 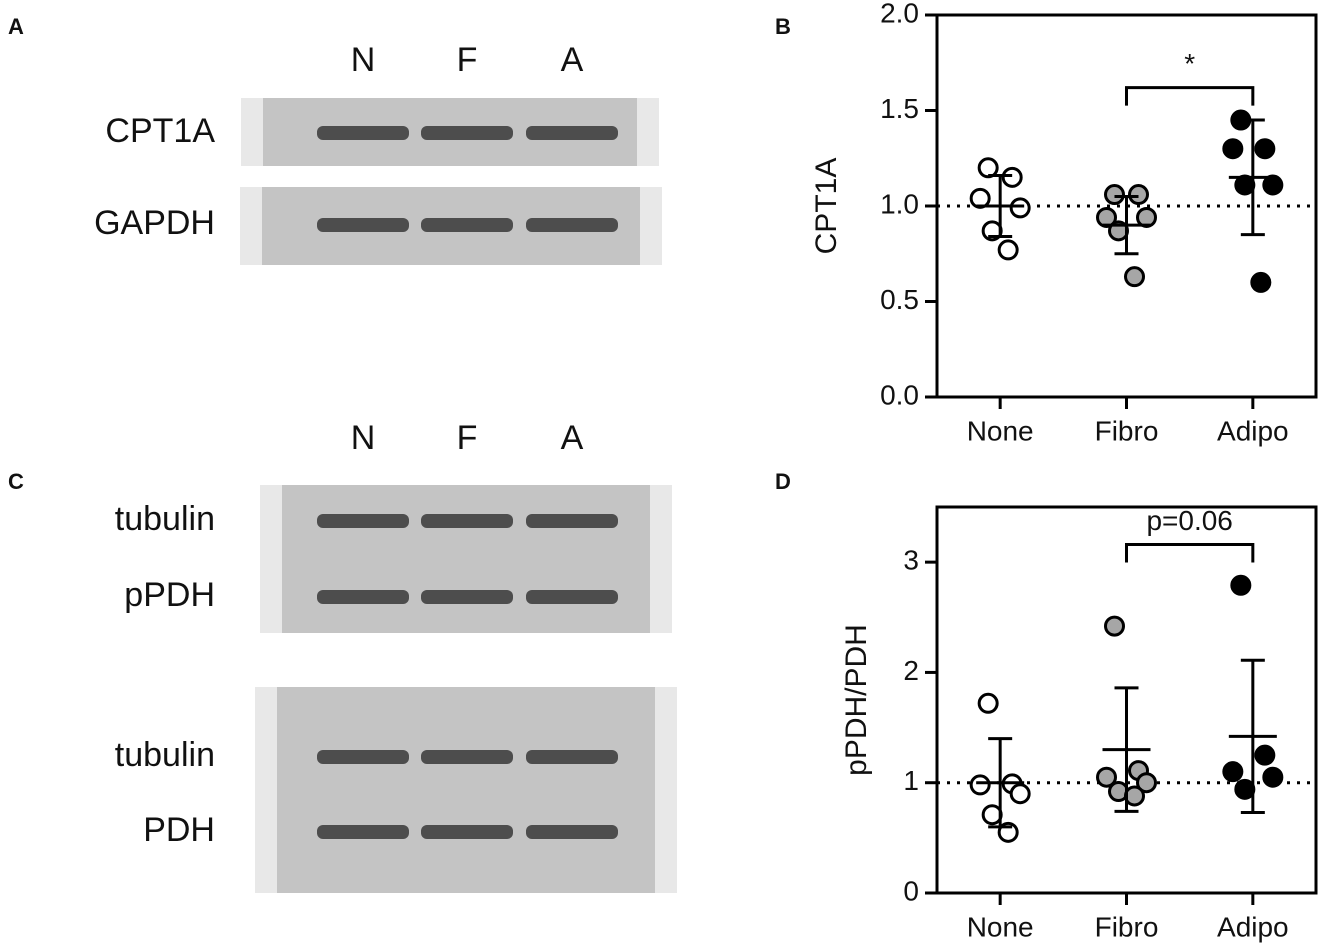 What do you see at coordinates (911, 670) in the screenshot?
I see `y-tick-label: 2` at bounding box center [911, 670].